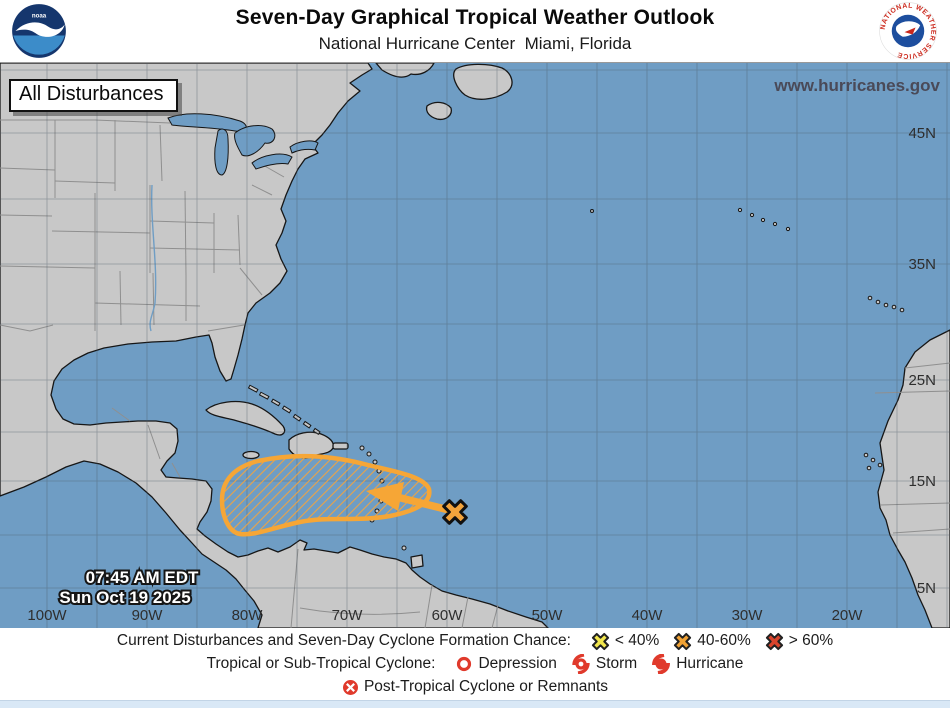 Image resolution: width=950 pixels, height=708 pixels. What do you see at coordinates (811, 640) in the screenshot?
I see `chance-high-label: > 60%` at bounding box center [811, 640].